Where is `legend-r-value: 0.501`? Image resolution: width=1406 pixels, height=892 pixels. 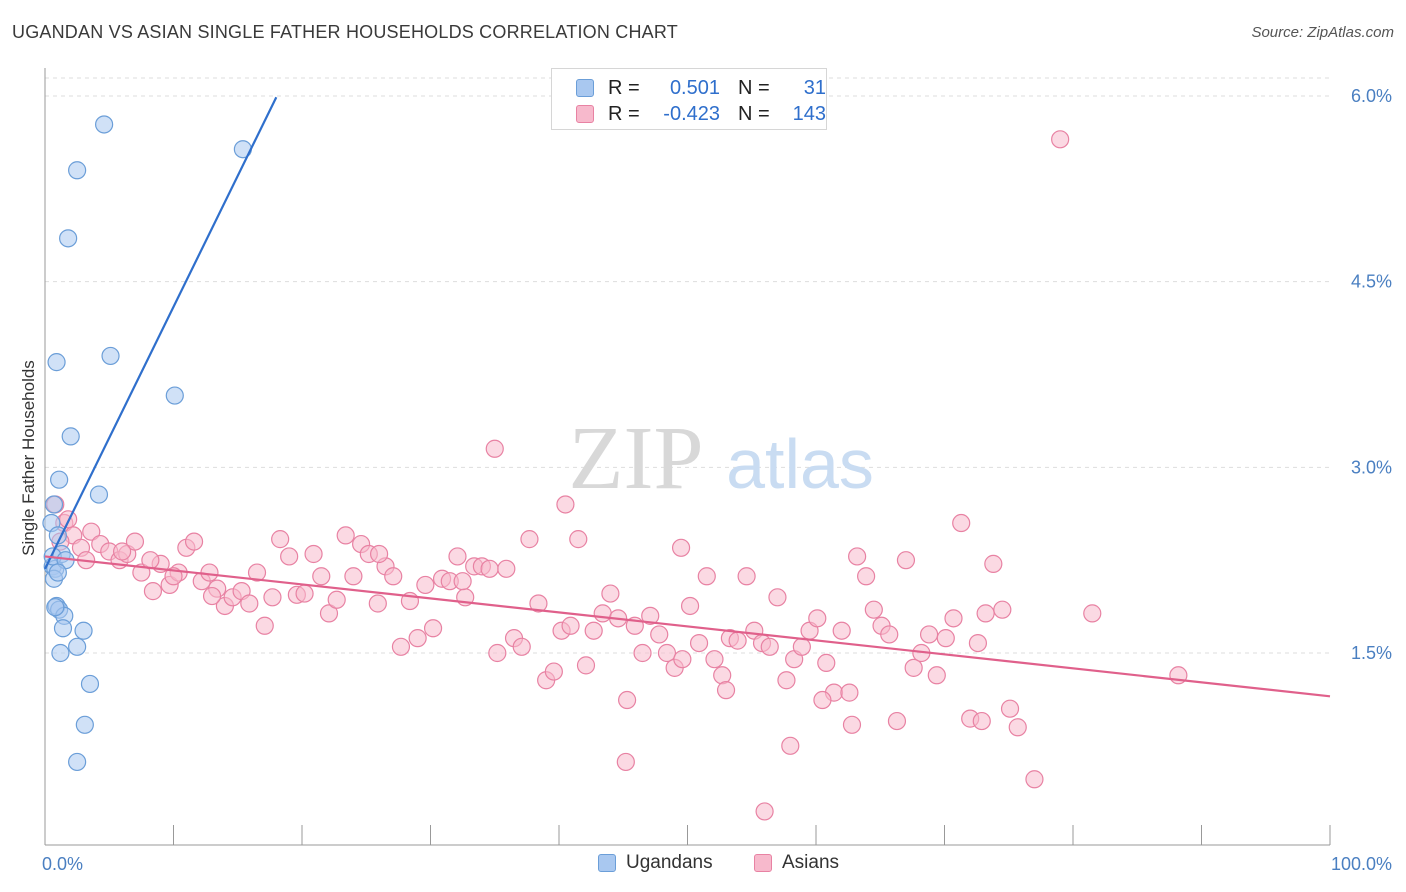
legend-r-value: 0.501 is located at coordinates (694, 87).